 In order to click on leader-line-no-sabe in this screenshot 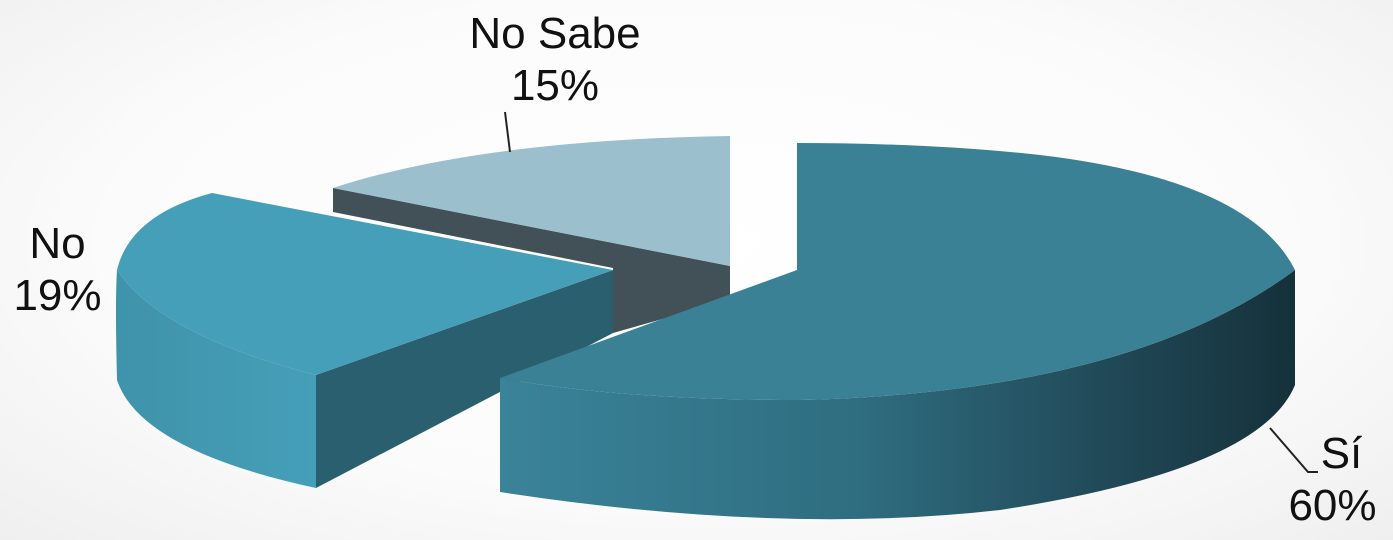, I will do `click(507, 132)`.